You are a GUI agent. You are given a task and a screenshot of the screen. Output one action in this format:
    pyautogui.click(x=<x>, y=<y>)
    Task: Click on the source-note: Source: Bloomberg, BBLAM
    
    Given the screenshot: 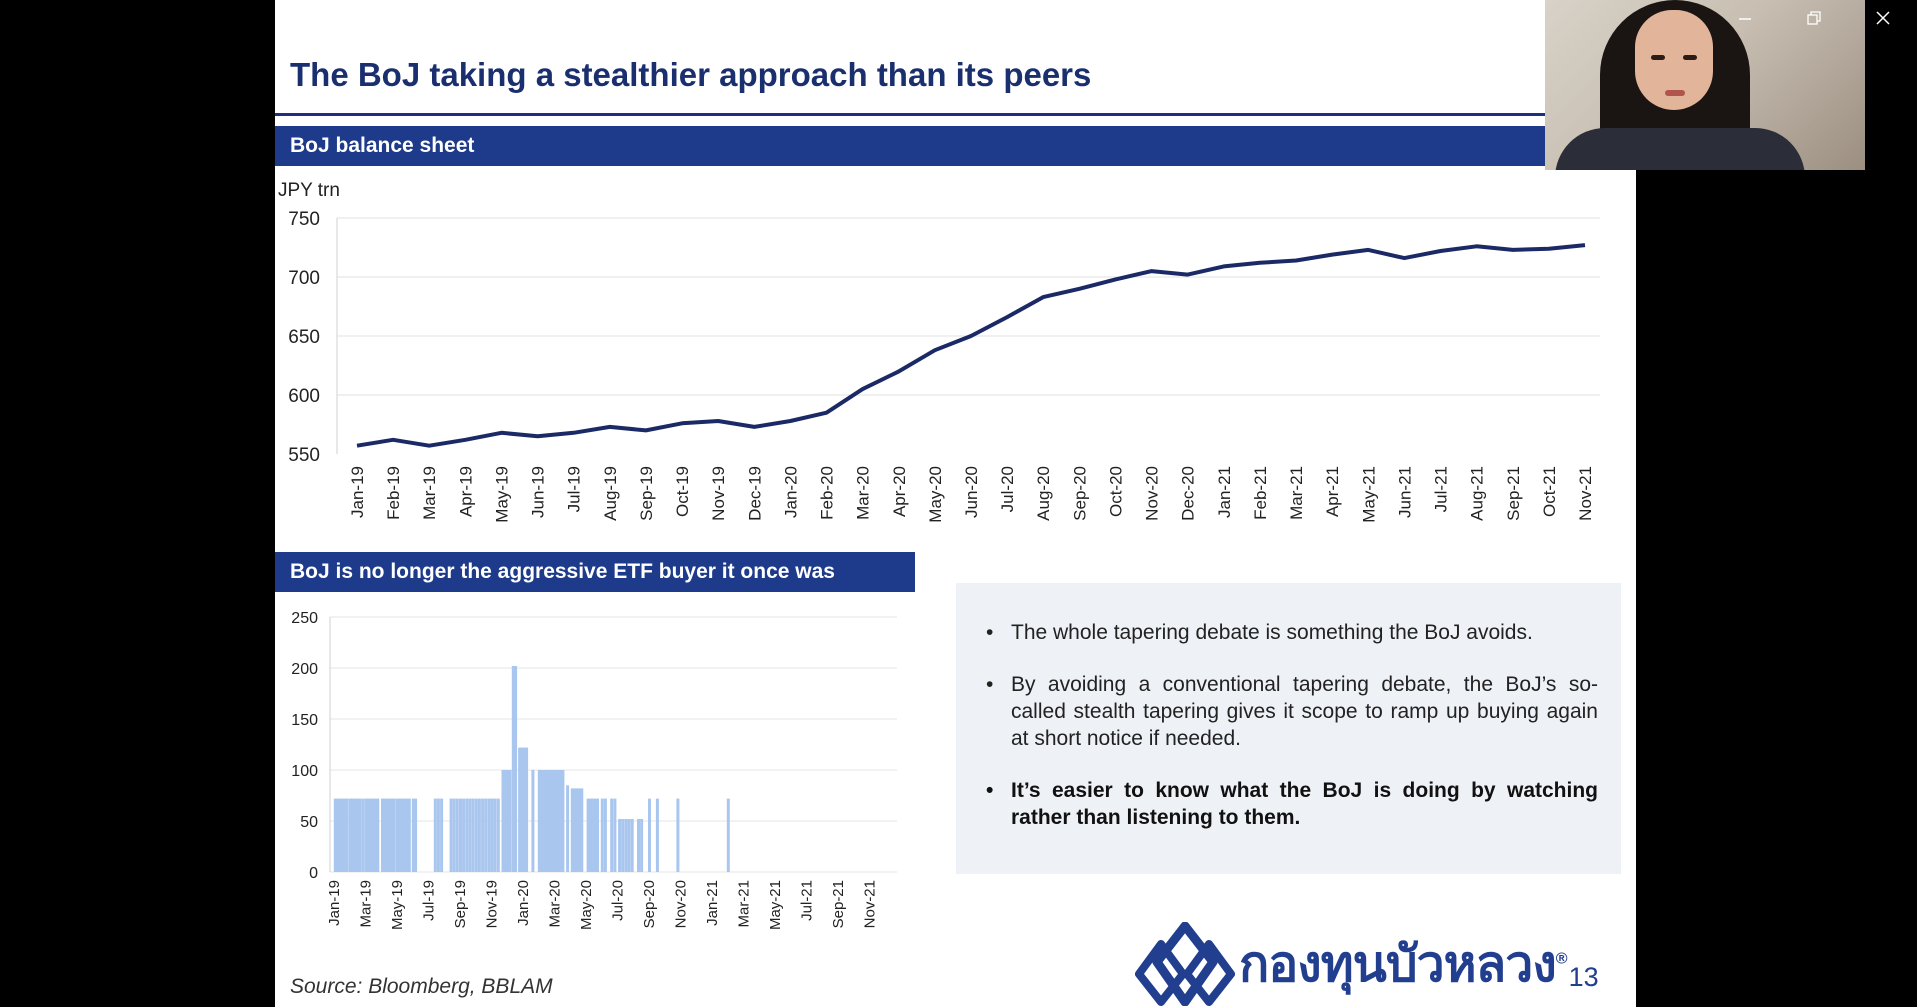 What is the action you would take?
    pyautogui.click(x=421, y=986)
    